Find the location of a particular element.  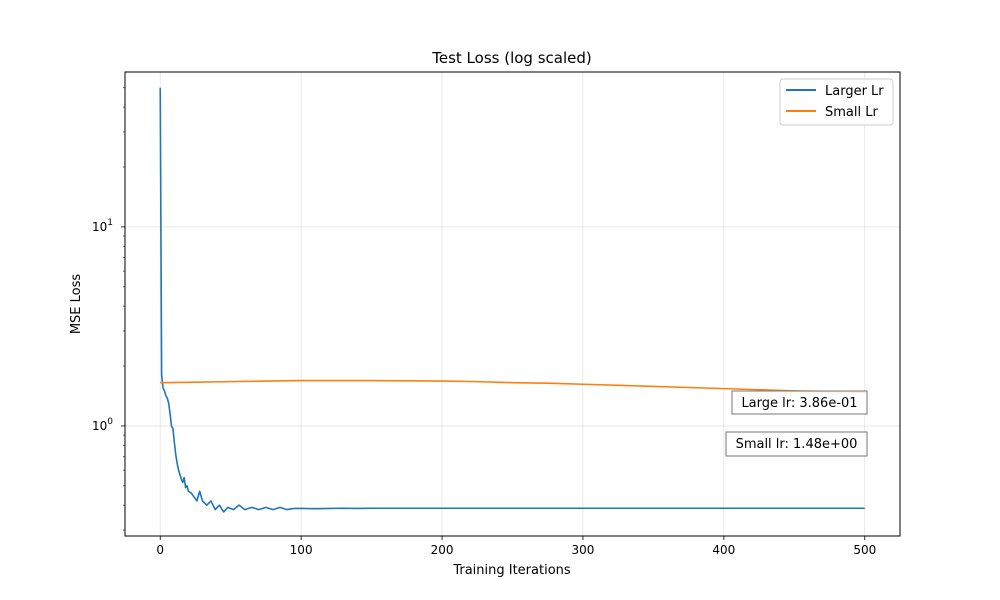

x-tick-label: 300 is located at coordinates (583, 550).